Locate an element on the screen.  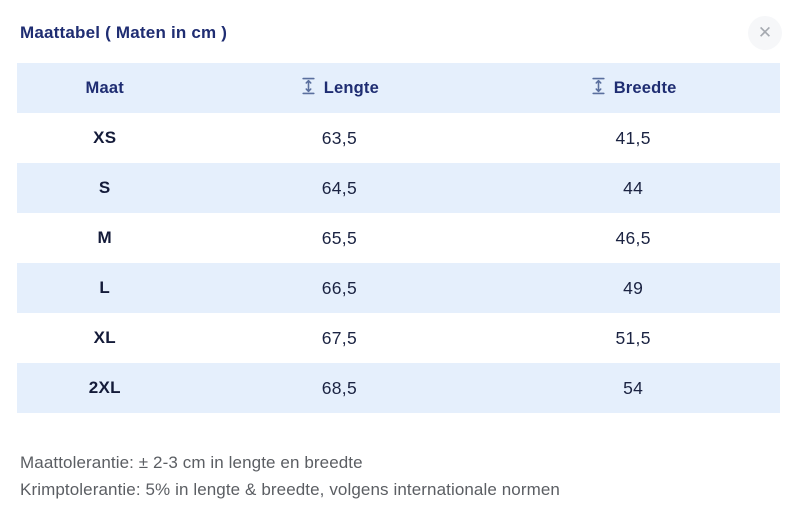
breedte-value: 41,5 is located at coordinates (633, 137).